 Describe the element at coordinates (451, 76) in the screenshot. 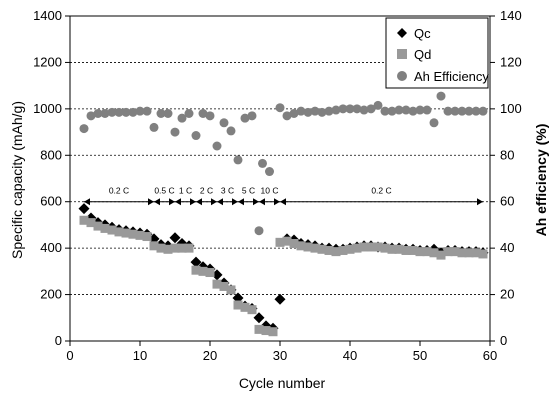

I see `legend-label-ah: Ah Efficiency` at that location.